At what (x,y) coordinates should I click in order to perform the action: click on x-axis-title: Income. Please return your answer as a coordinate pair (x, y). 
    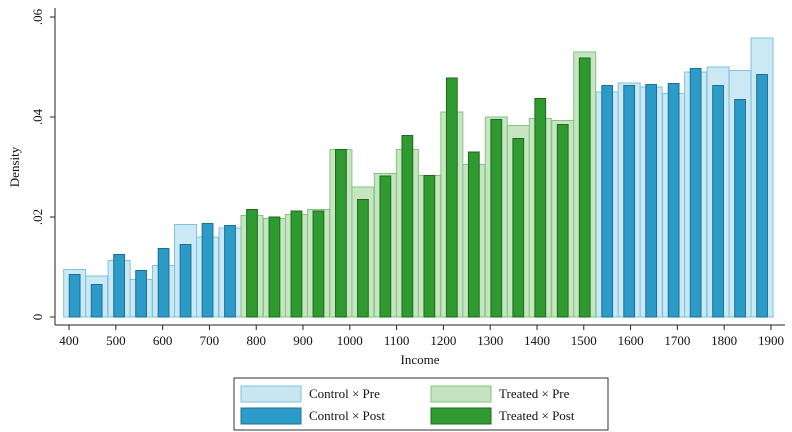
    Looking at the image, I should click on (420, 359).